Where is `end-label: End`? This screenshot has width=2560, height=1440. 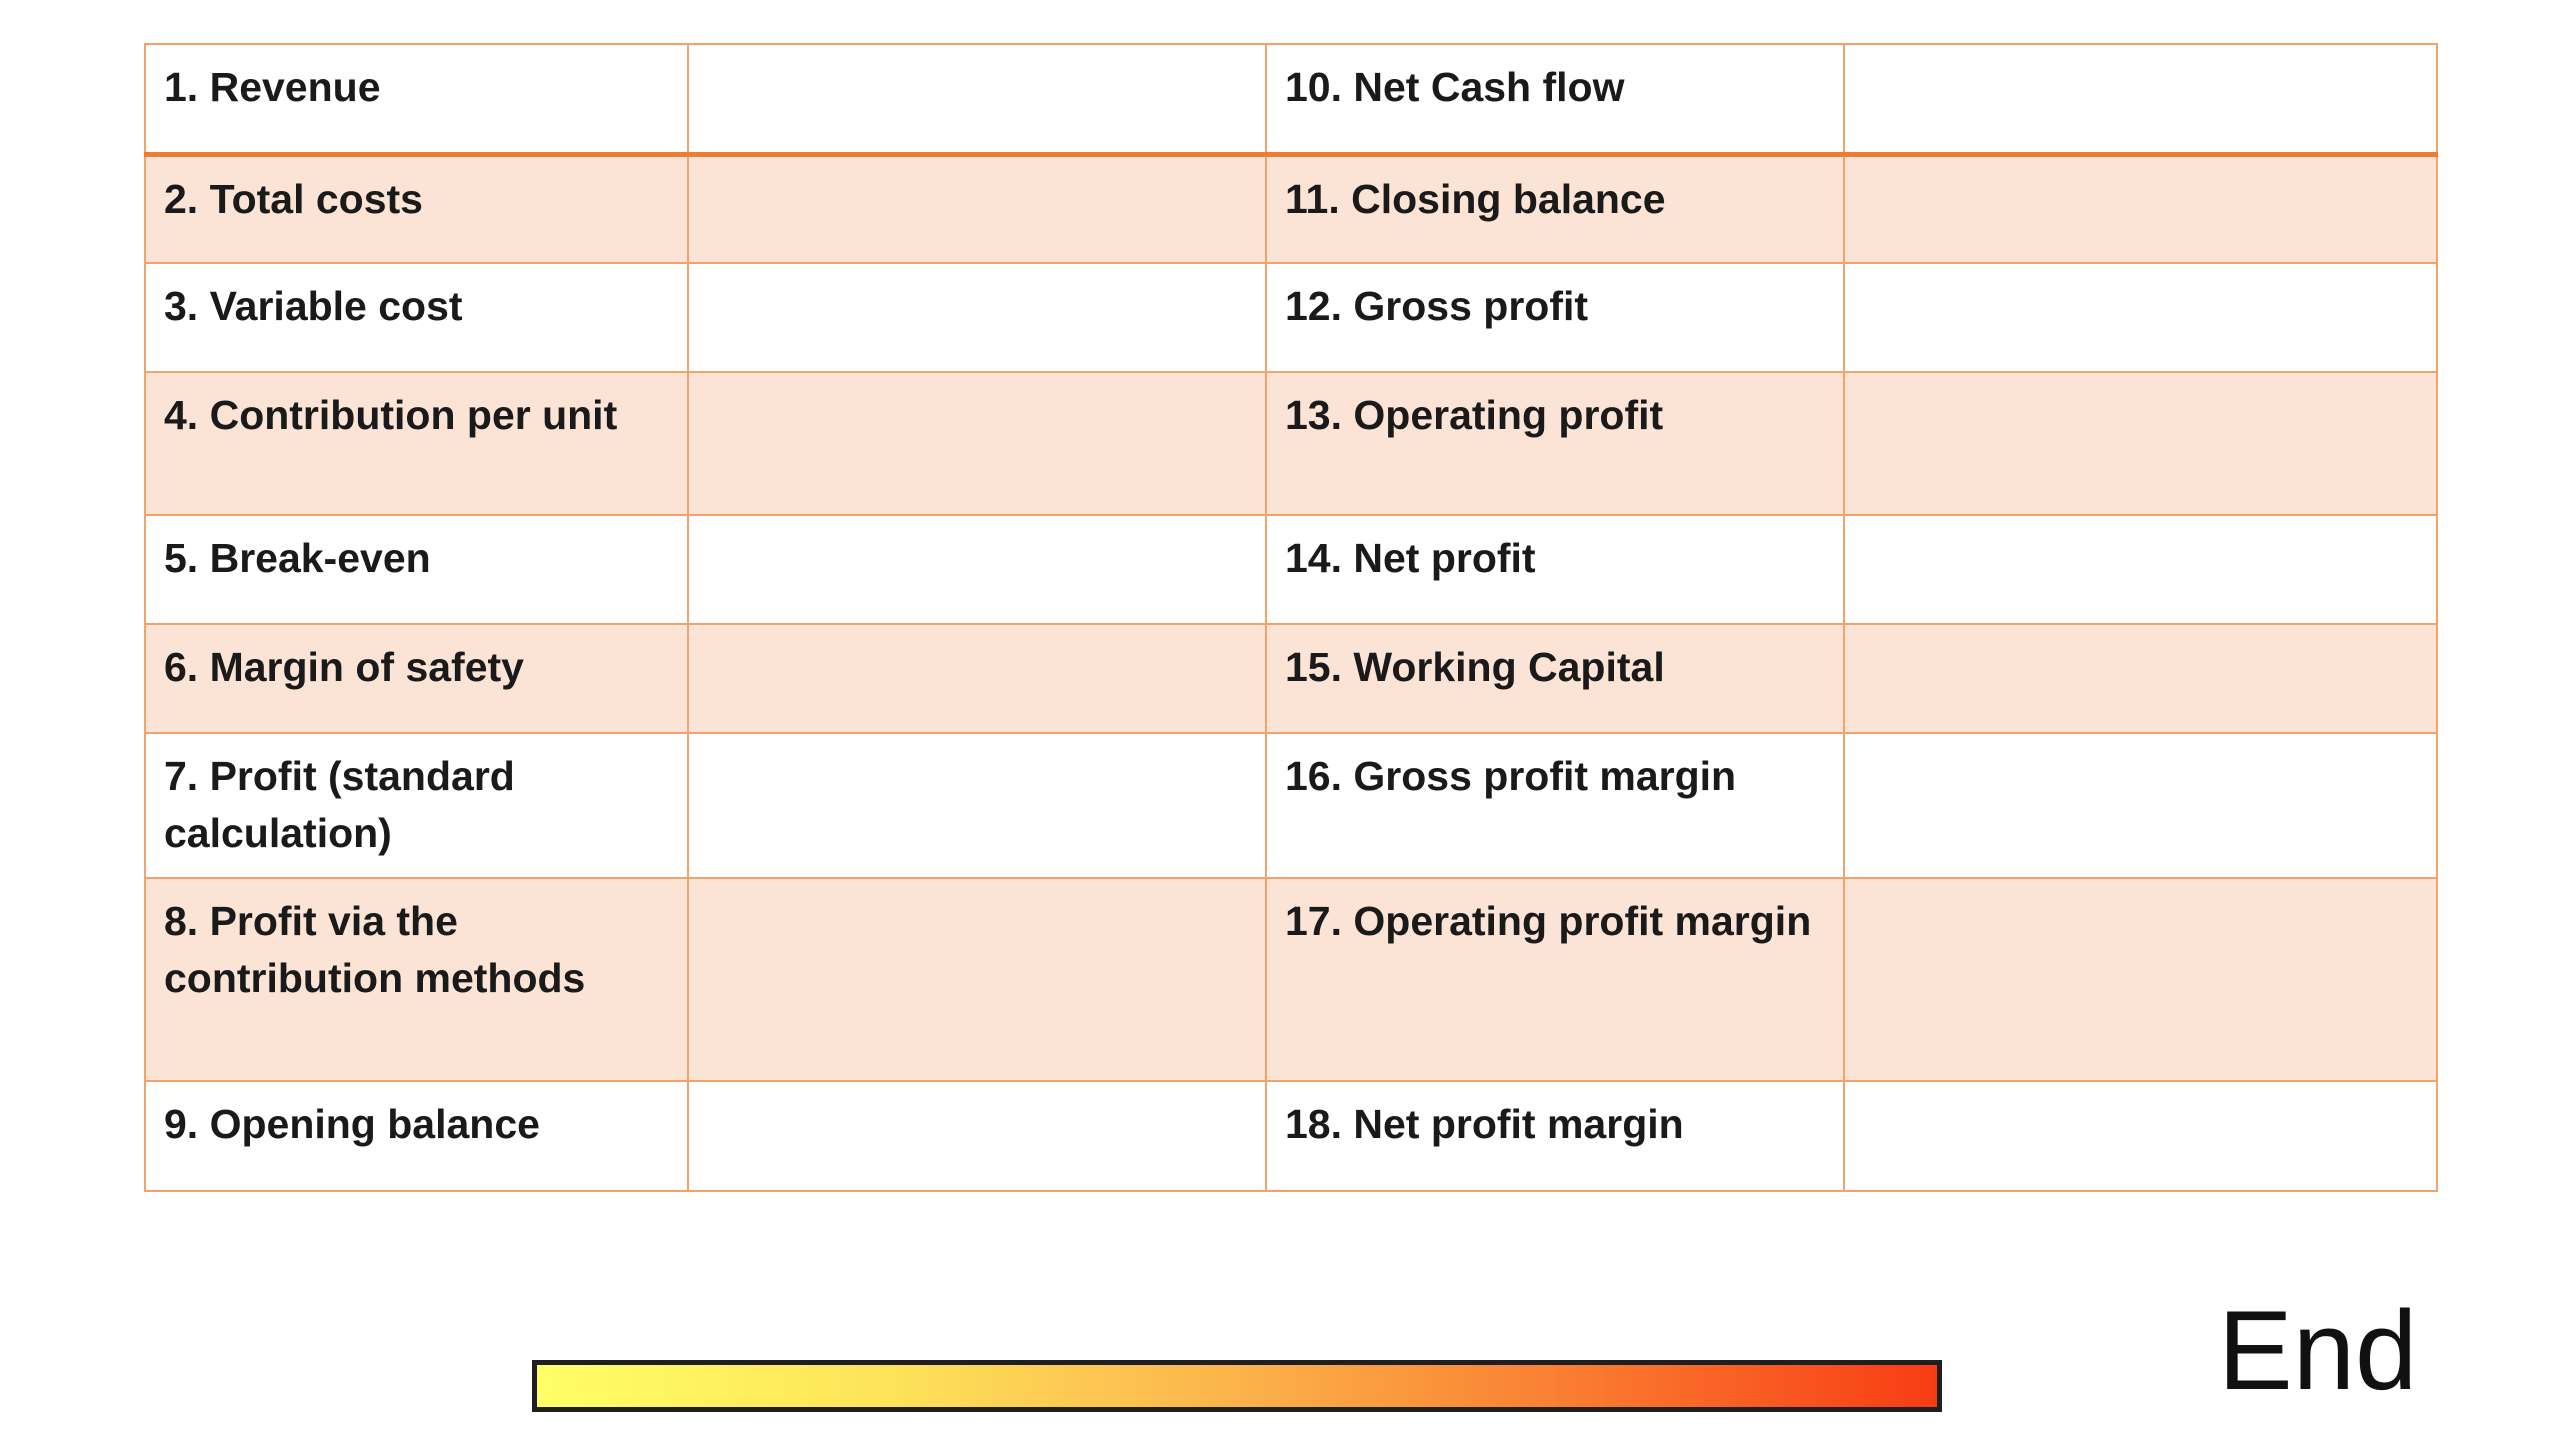 end-label: End is located at coordinates (2318, 1350).